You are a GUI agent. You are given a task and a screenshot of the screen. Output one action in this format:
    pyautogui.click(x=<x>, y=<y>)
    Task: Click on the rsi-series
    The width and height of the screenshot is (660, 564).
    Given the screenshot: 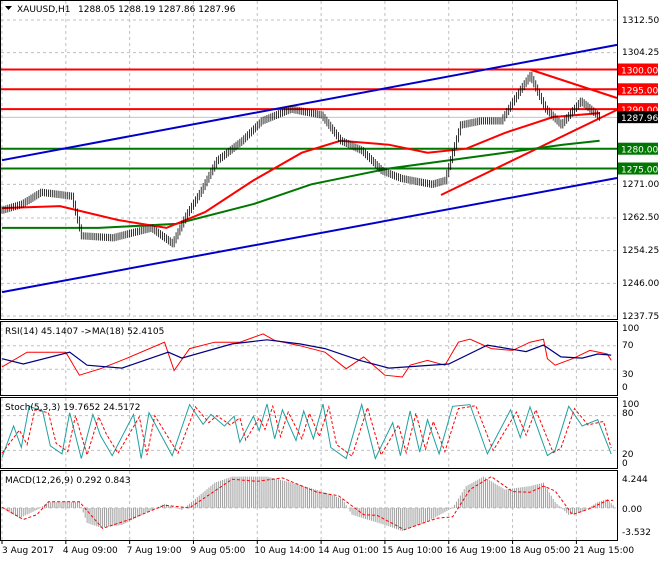 What is the action you would take?
    pyautogui.click(x=306, y=355)
    